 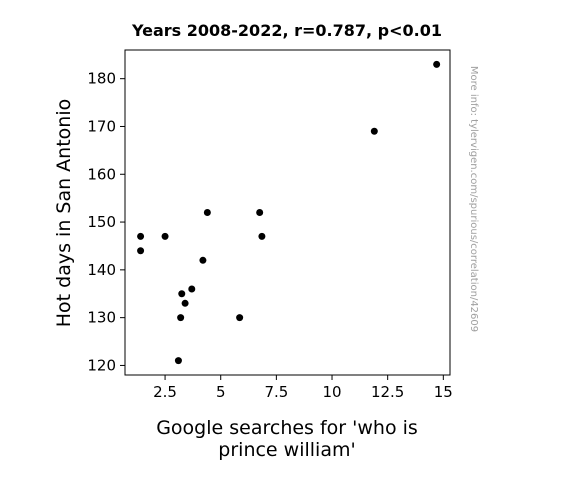 What do you see at coordinates (303, 388) in the screenshot?
I see `x-axis: 2.5 5 7.5 10 12.5 15` at bounding box center [303, 388].